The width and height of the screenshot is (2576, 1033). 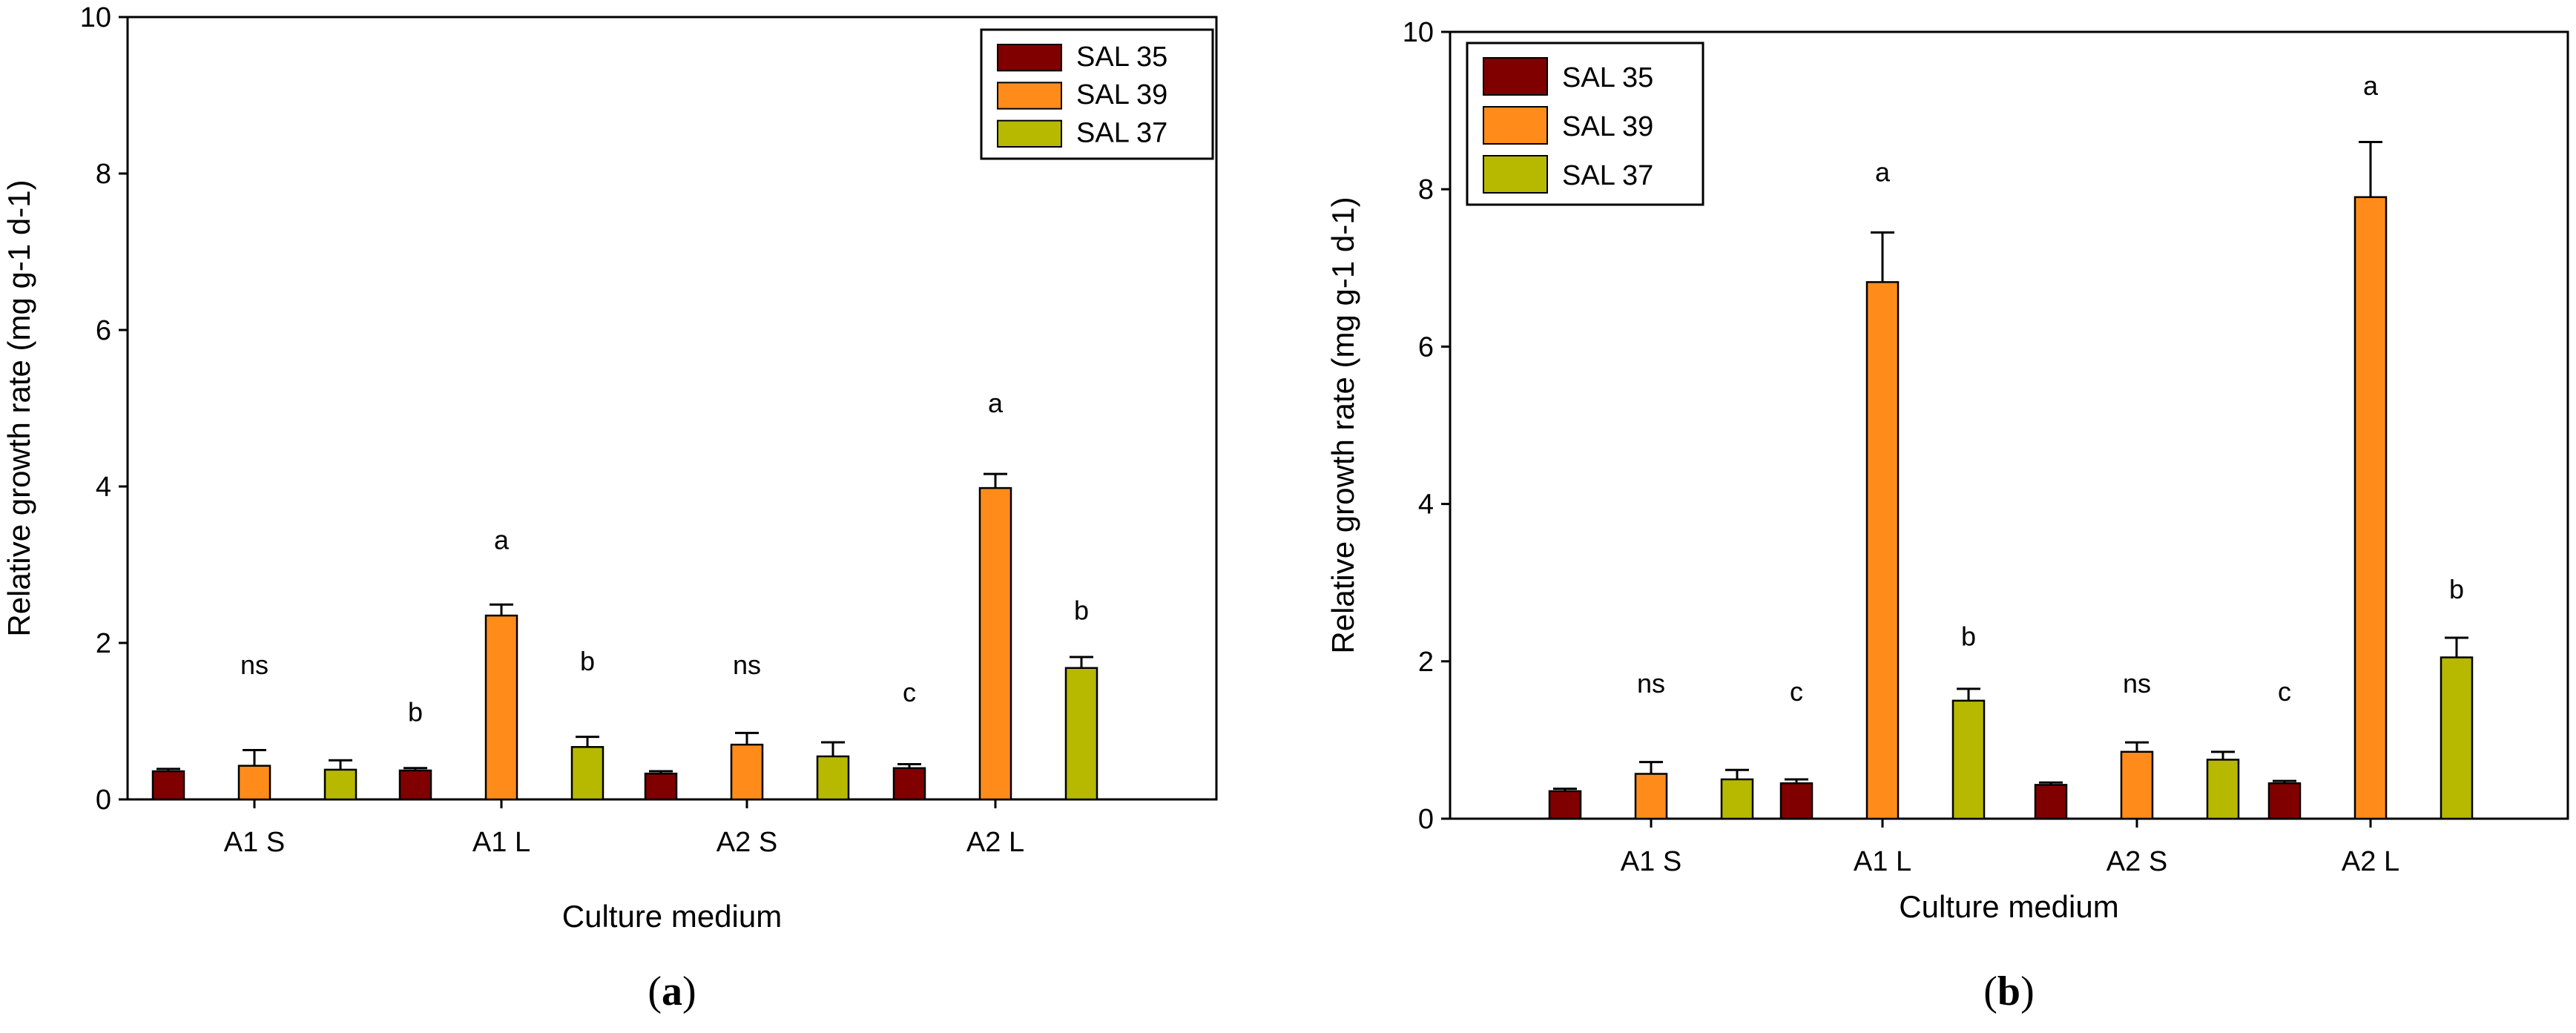 I want to click on panel-label-letter: b, so click(x=2009, y=991).